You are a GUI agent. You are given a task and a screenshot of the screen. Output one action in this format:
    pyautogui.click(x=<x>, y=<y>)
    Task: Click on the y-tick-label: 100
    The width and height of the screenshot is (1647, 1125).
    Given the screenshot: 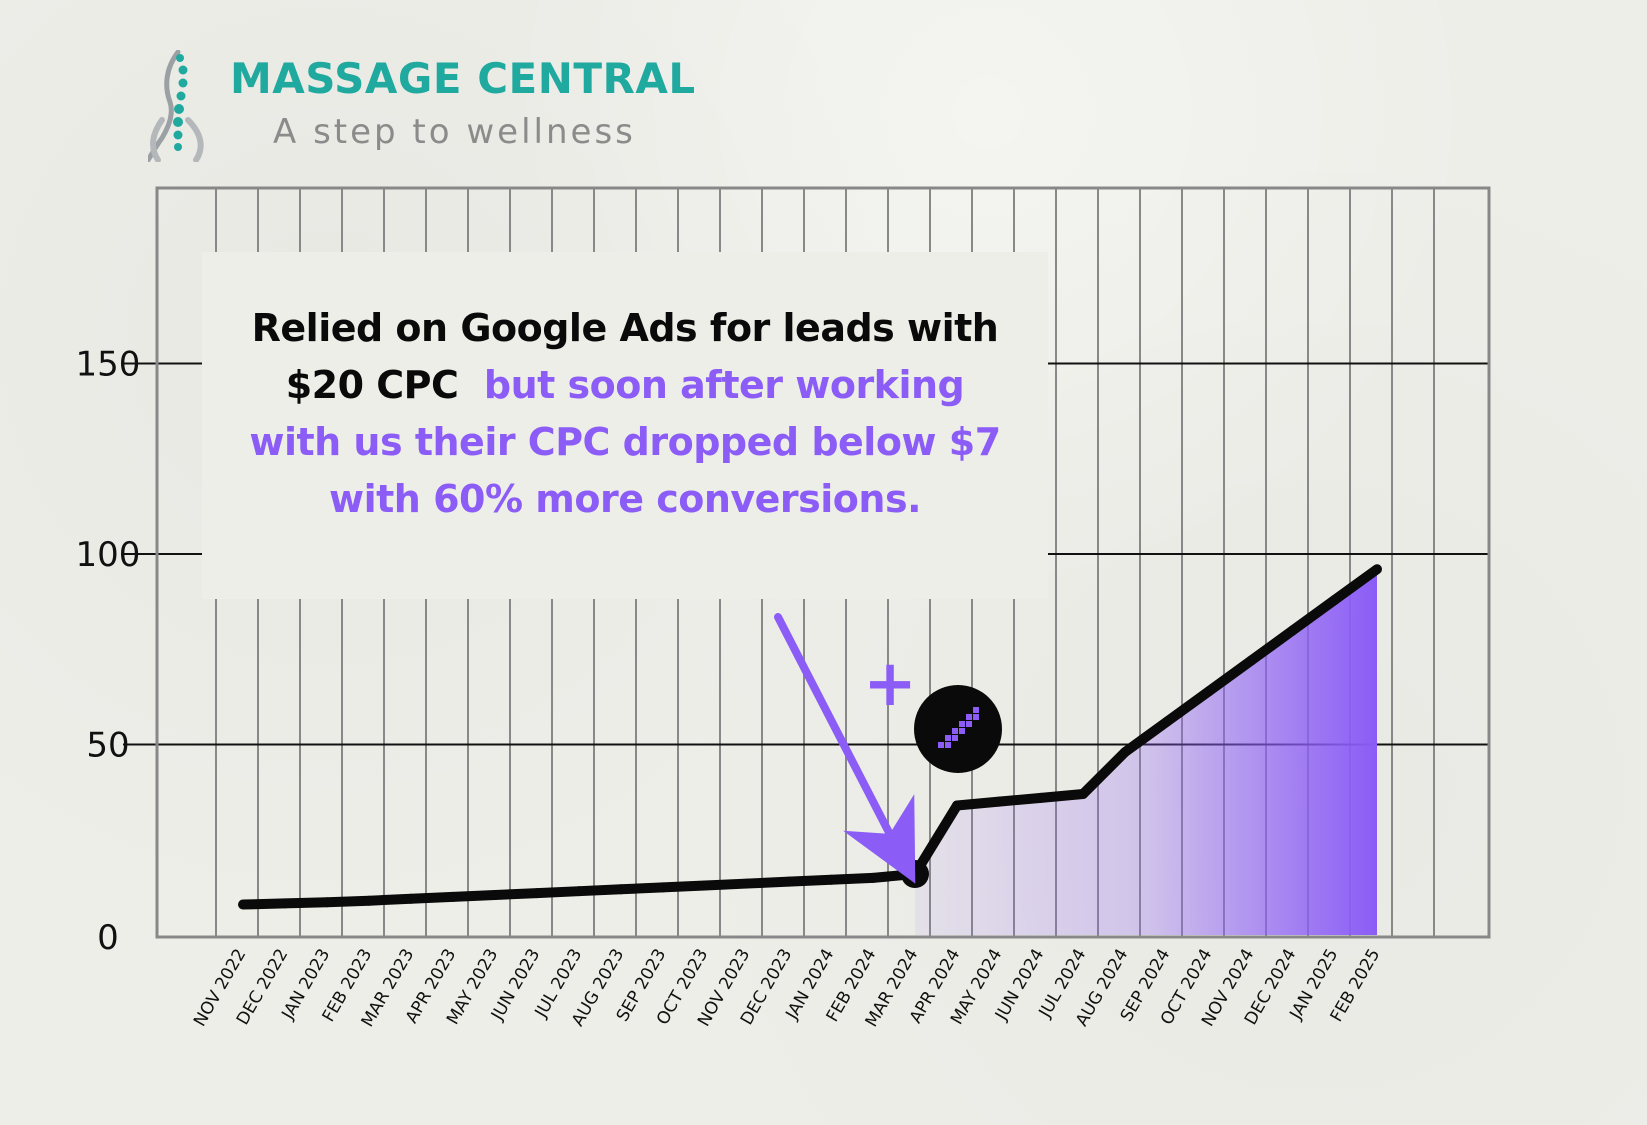 What is the action you would take?
    pyautogui.click(x=108, y=555)
    